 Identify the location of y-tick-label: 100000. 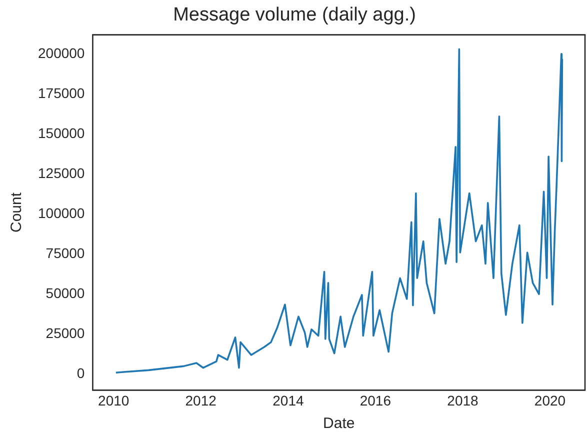
(61, 212).